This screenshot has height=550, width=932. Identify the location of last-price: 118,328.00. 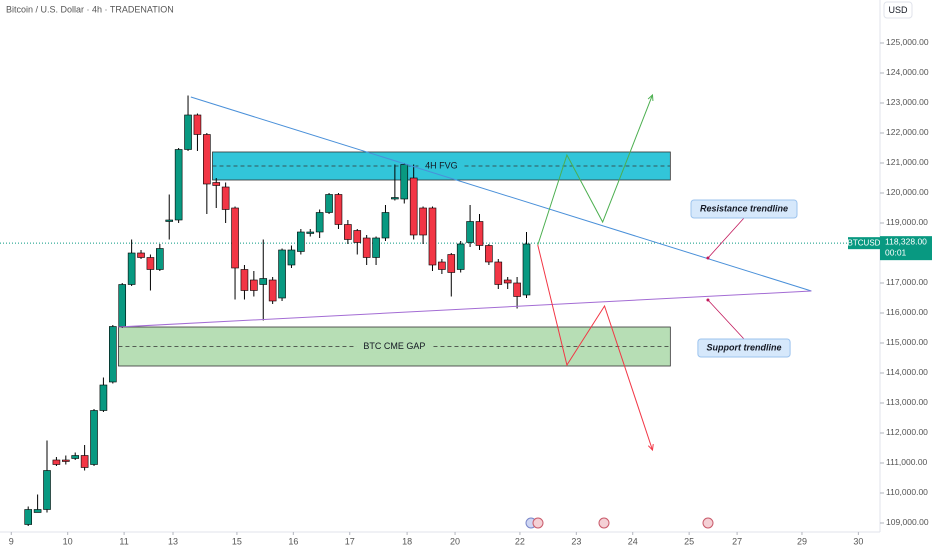
(906, 241).